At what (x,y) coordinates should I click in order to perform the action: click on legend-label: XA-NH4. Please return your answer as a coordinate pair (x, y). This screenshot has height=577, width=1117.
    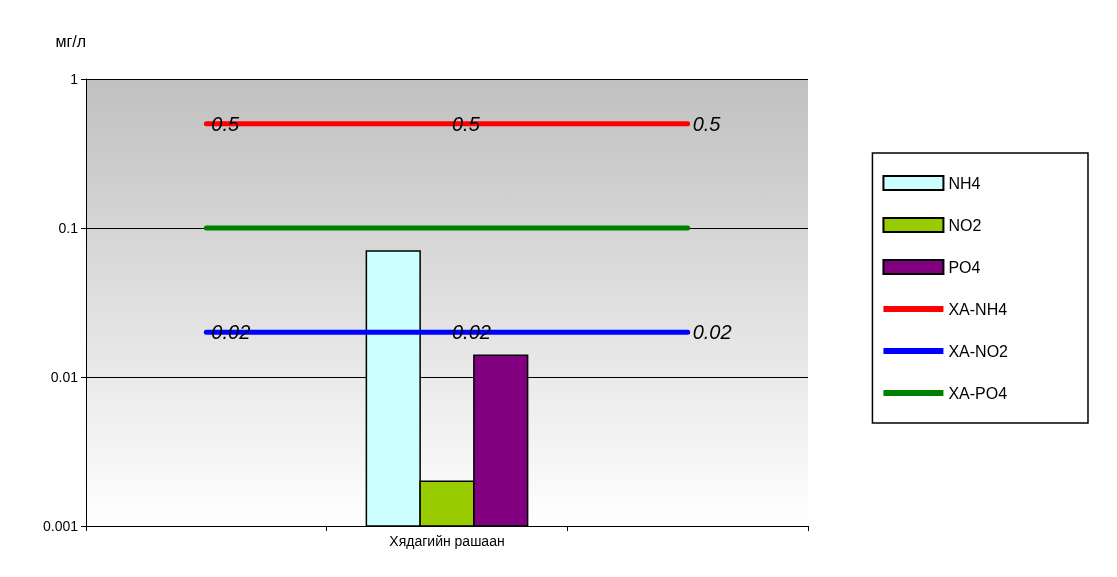
    Looking at the image, I should click on (978, 309).